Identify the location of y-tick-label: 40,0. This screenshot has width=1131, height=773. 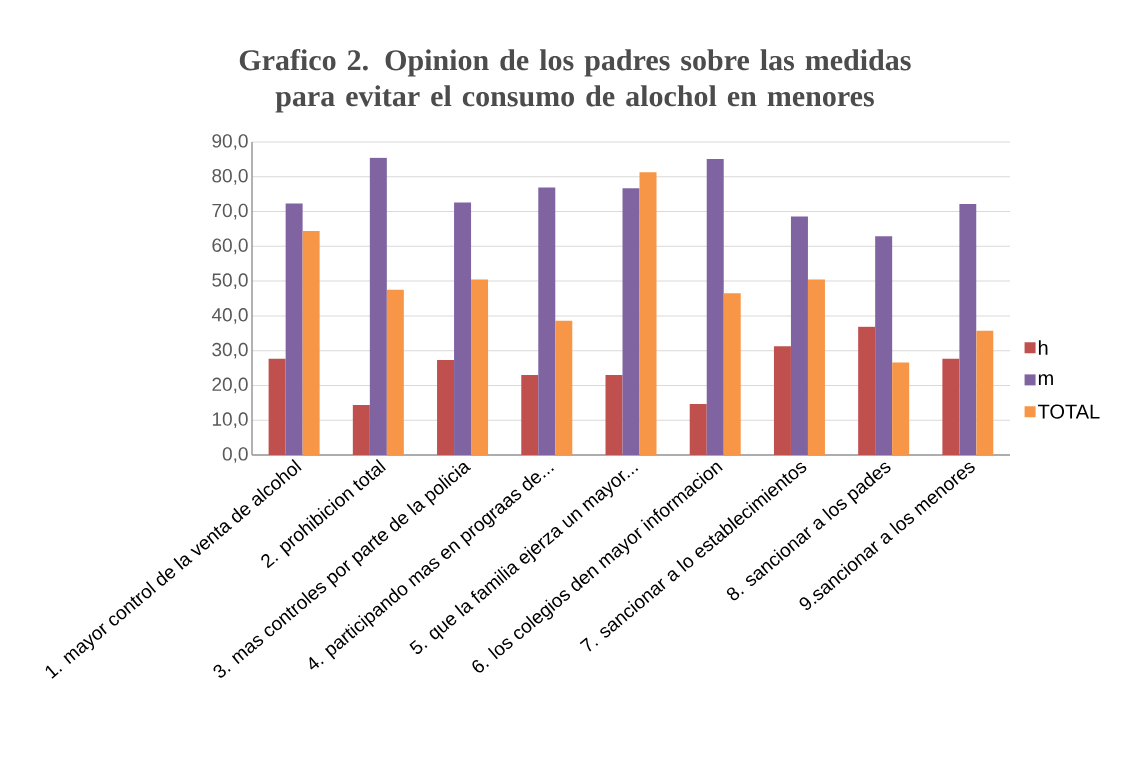
(229, 316).